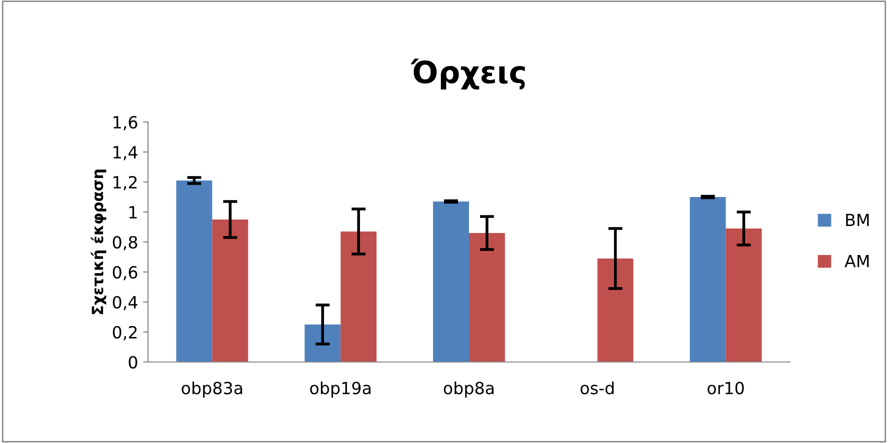 Image resolution: width=888 pixels, height=443 pixels. What do you see at coordinates (467, 74) in the screenshot?
I see `chart-title: Όρχεις` at bounding box center [467, 74].